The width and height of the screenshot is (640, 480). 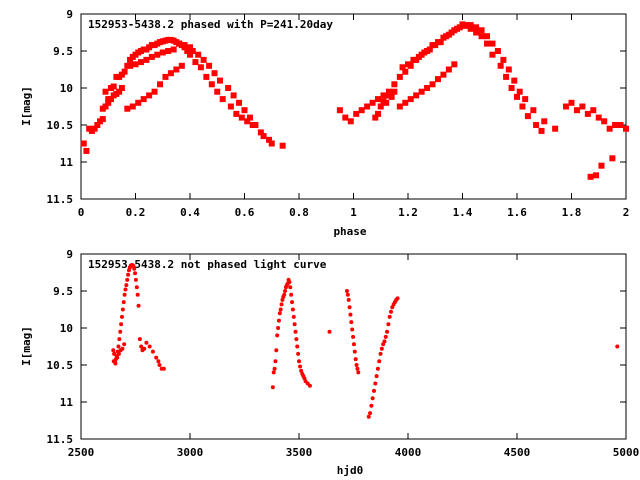 What do you see at coordinates (190, 452) in the screenshot?
I see `unphased-x-tick-label: 3000` at bounding box center [190, 452].